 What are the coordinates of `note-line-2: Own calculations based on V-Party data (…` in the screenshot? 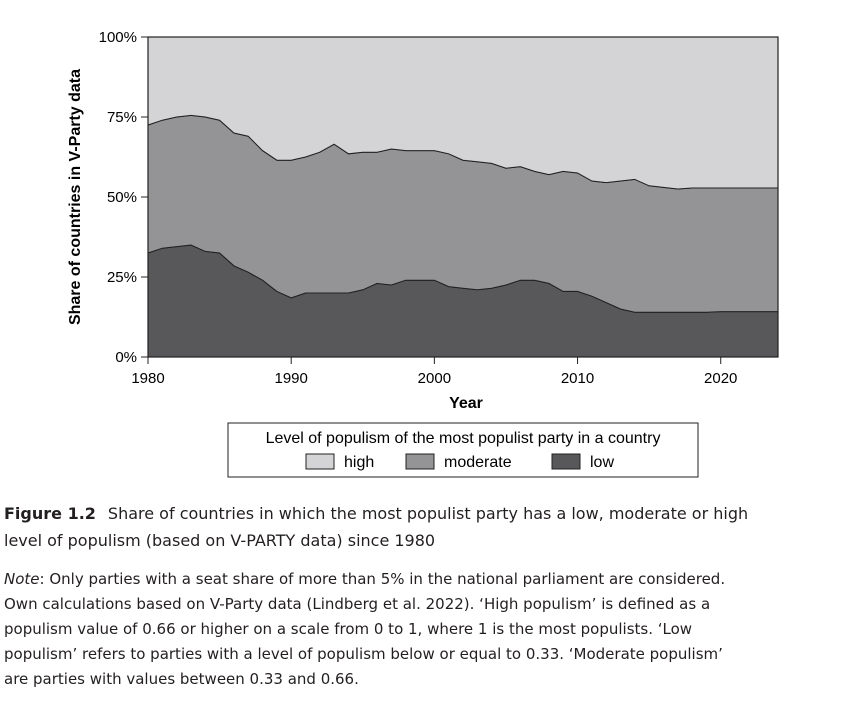 It's located at (357, 604).